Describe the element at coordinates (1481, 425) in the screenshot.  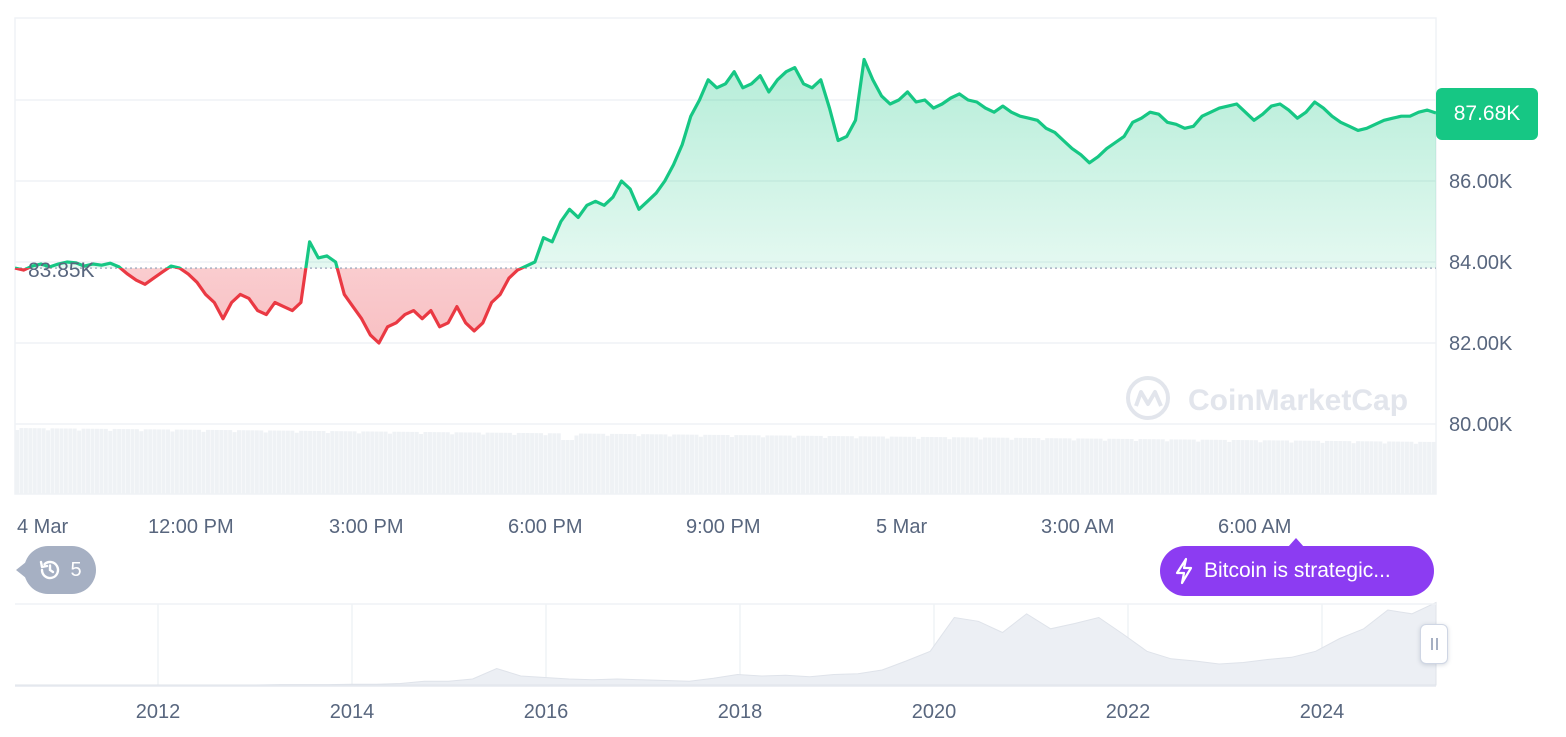
I see `y-tick-label: 80.00K` at that location.